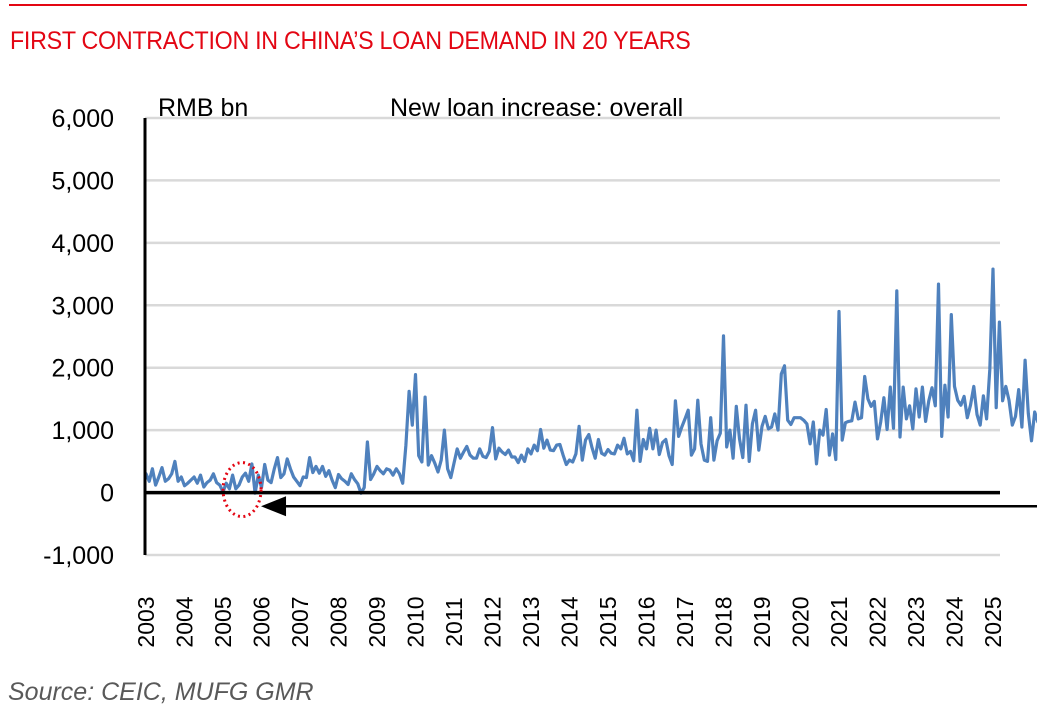 This screenshot has height=720, width=1037. What do you see at coordinates (274, 506) in the screenshot?
I see `arrow-head-icon` at bounding box center [274, 506].